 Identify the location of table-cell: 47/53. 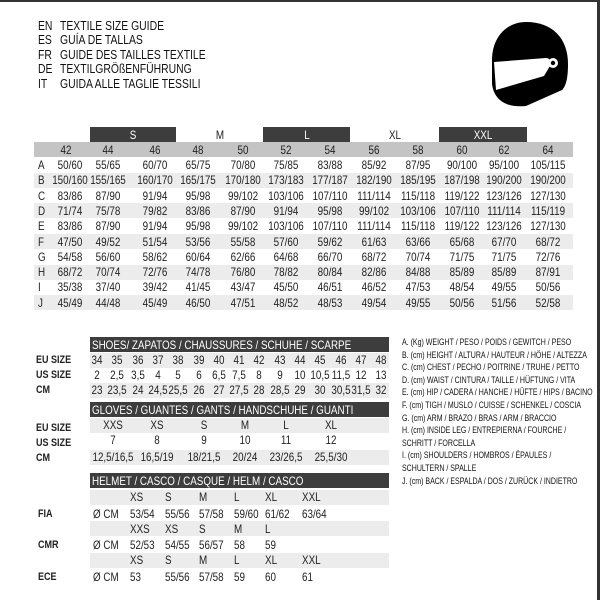
(418, 287).